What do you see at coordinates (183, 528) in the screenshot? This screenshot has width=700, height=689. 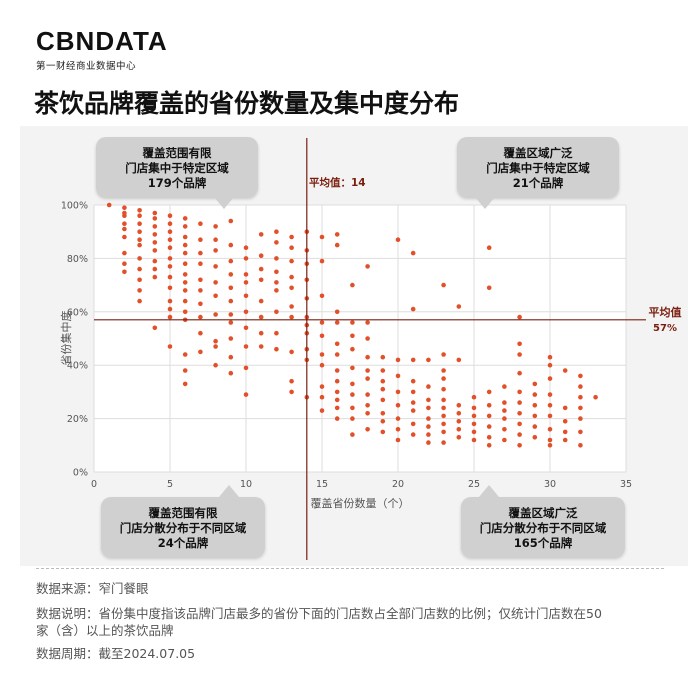 I see `callout-line: 门店分散分布于不同区域` at bounding box center [183, 528].